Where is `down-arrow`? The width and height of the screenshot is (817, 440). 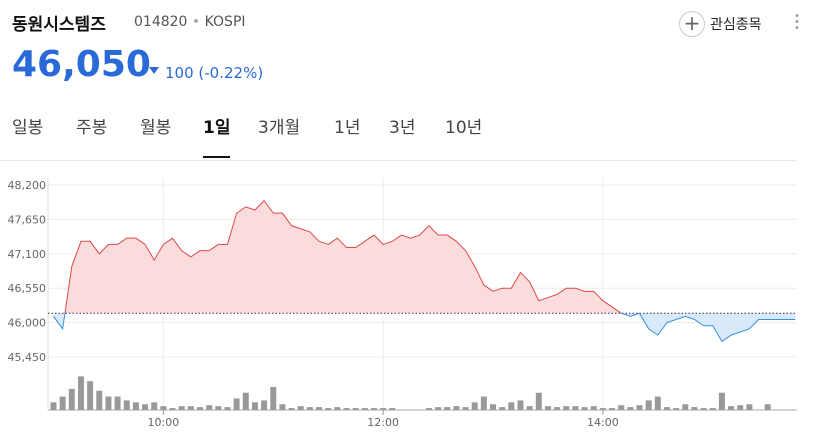
down-arrow is located at coordinates (154, 70).